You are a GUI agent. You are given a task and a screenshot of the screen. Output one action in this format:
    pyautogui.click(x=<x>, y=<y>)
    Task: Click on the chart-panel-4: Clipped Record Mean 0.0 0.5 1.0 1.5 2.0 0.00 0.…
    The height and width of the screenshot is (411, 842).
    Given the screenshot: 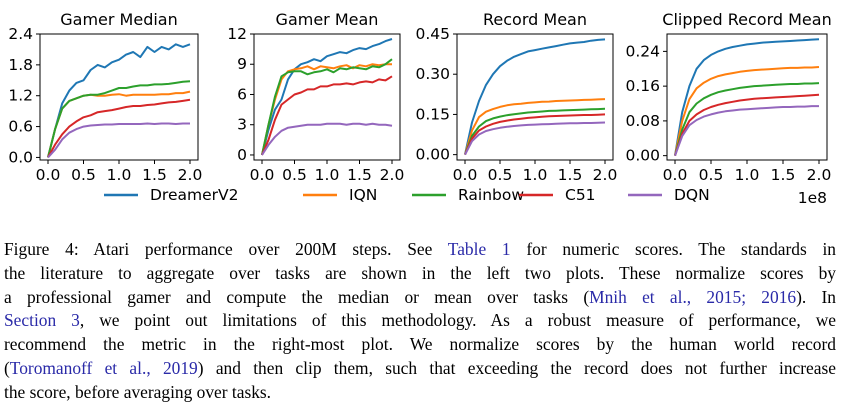 What is the action you would take?
    pyautogui.click(x=728, y=108)
    